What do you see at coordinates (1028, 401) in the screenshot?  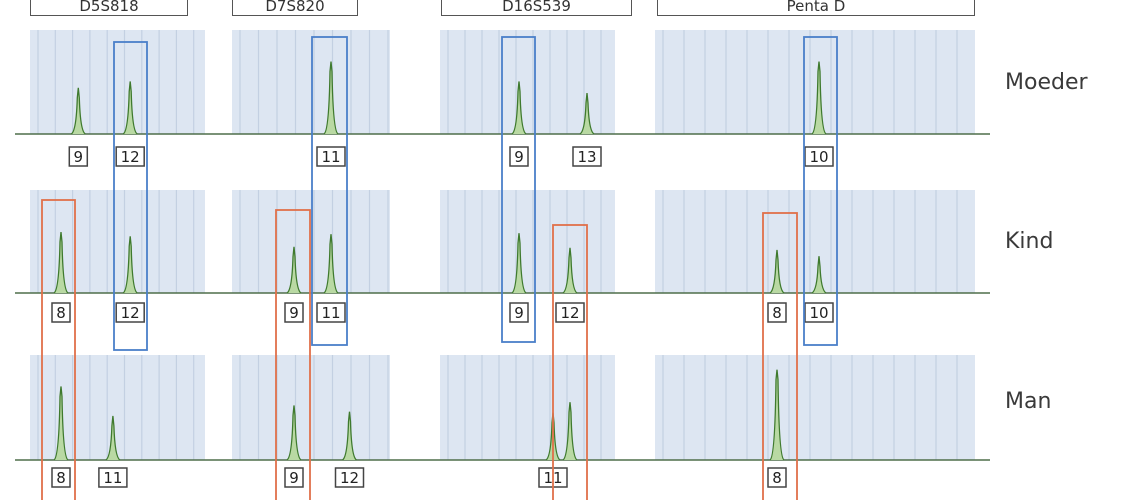 I see `row-label-man: Man` at bounding box center [1028, 401].